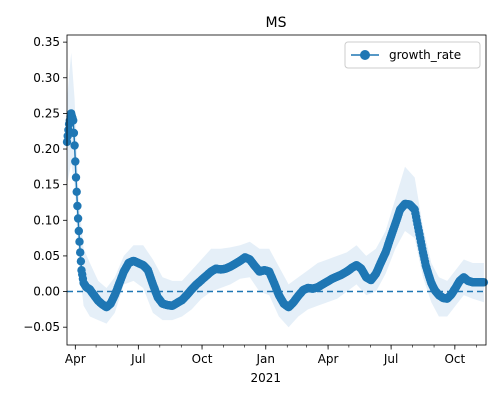 The width and height of the screenshot is (500, 400). I want to click on legend-box, so click(412, 55).